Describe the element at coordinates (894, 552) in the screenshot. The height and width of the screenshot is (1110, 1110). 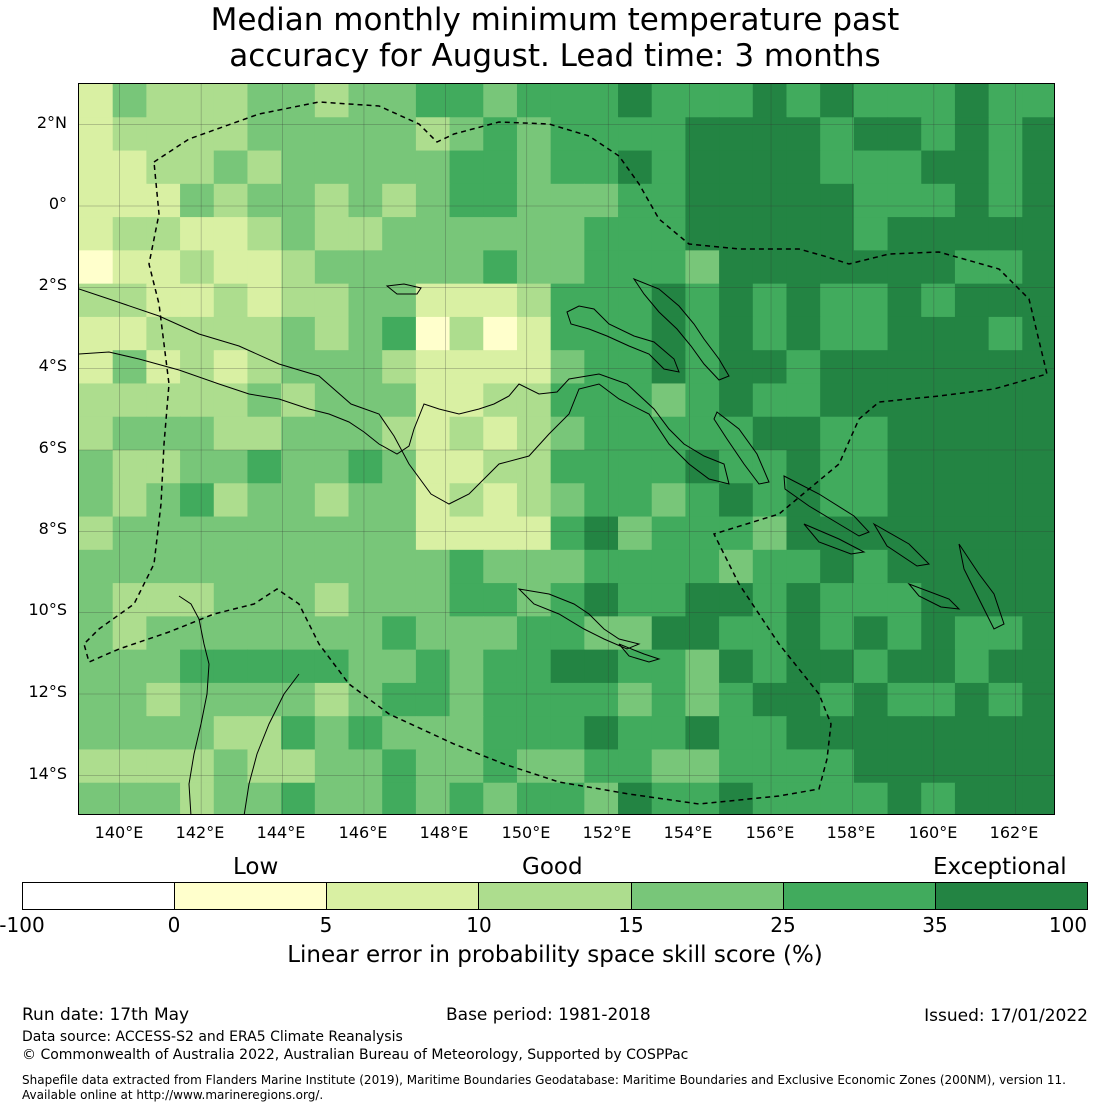
I see `solomon-islands-coast` at that location.